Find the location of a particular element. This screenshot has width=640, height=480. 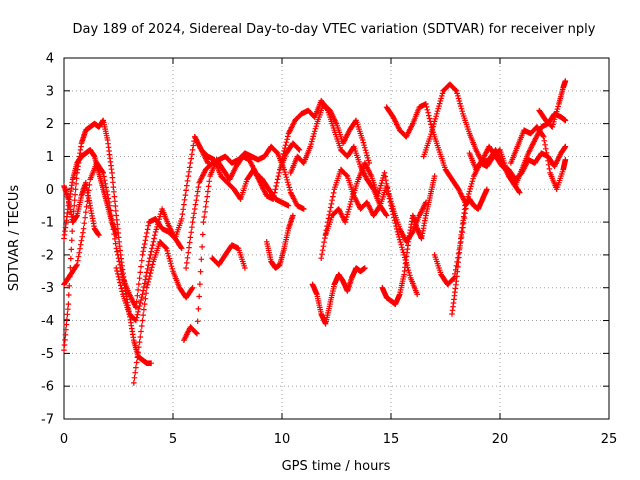

series-sat-o is located at coordinates (373, 213).